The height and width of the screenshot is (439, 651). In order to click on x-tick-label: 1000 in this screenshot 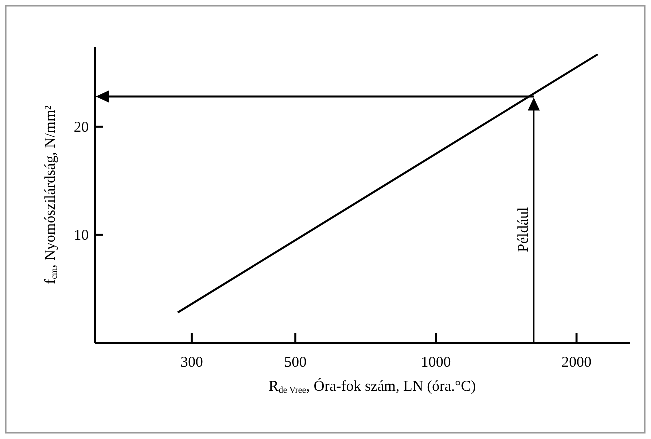, I will do `click(436, 363)`.